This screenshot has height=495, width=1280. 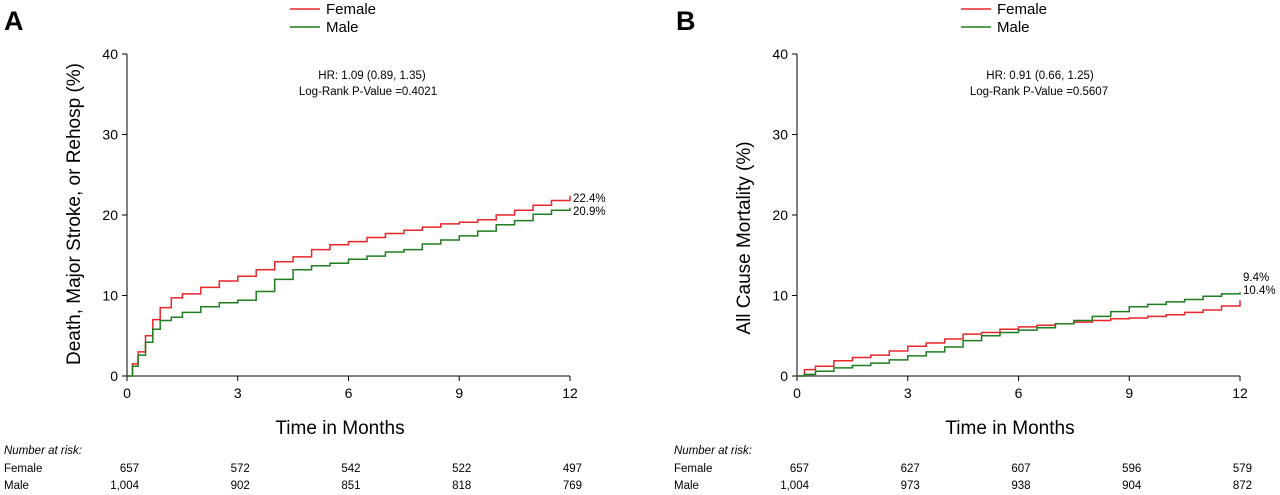 I want to click on y-tick-label-a-4: 40, so click(x=110, y=54).